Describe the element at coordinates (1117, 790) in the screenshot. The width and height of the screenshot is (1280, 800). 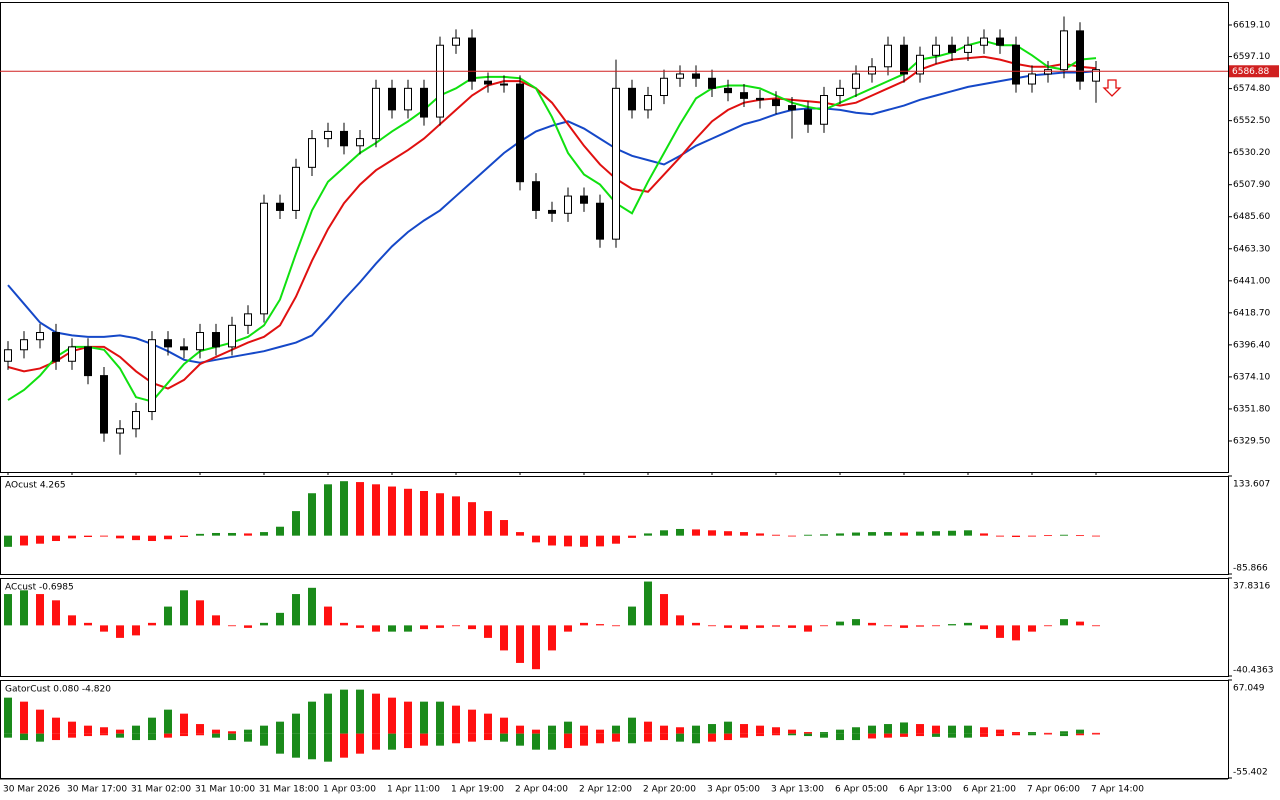
I see `x-tick-label: 7 Apr 14:00` at that location.